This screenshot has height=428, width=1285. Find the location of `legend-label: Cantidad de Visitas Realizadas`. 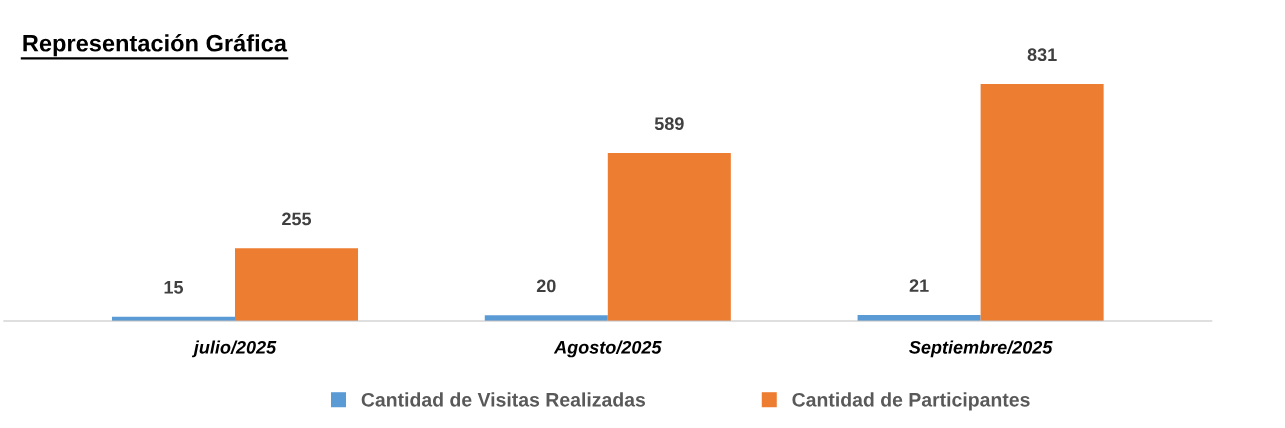

legend-label: Cantidad de Visitas Realizadas is located at coordinates (503, 399).